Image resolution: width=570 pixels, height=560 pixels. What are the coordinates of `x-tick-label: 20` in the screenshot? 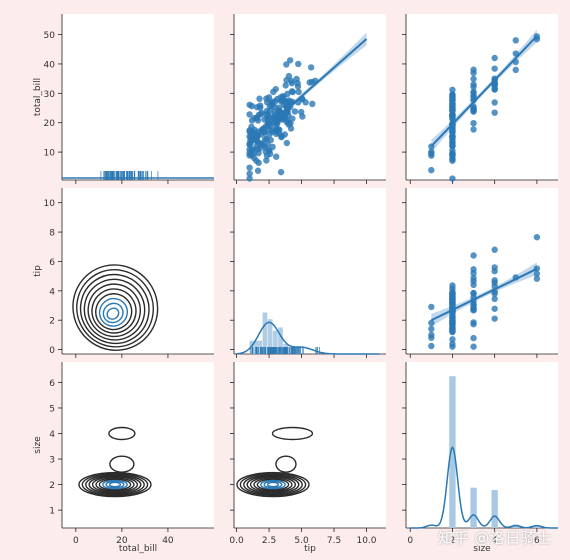 It's located at (122, 541).